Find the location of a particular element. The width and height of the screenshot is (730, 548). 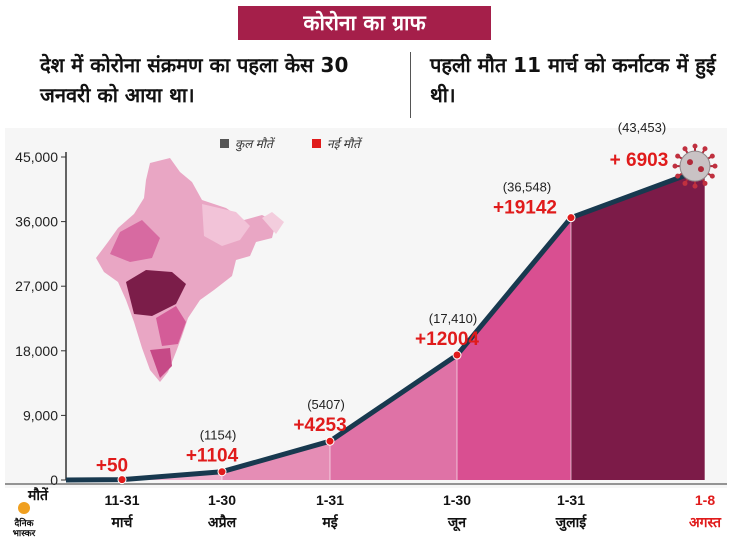

dainik-bhaskar-logo: दैनिक भास्कर is located at coordinates (24, 520).